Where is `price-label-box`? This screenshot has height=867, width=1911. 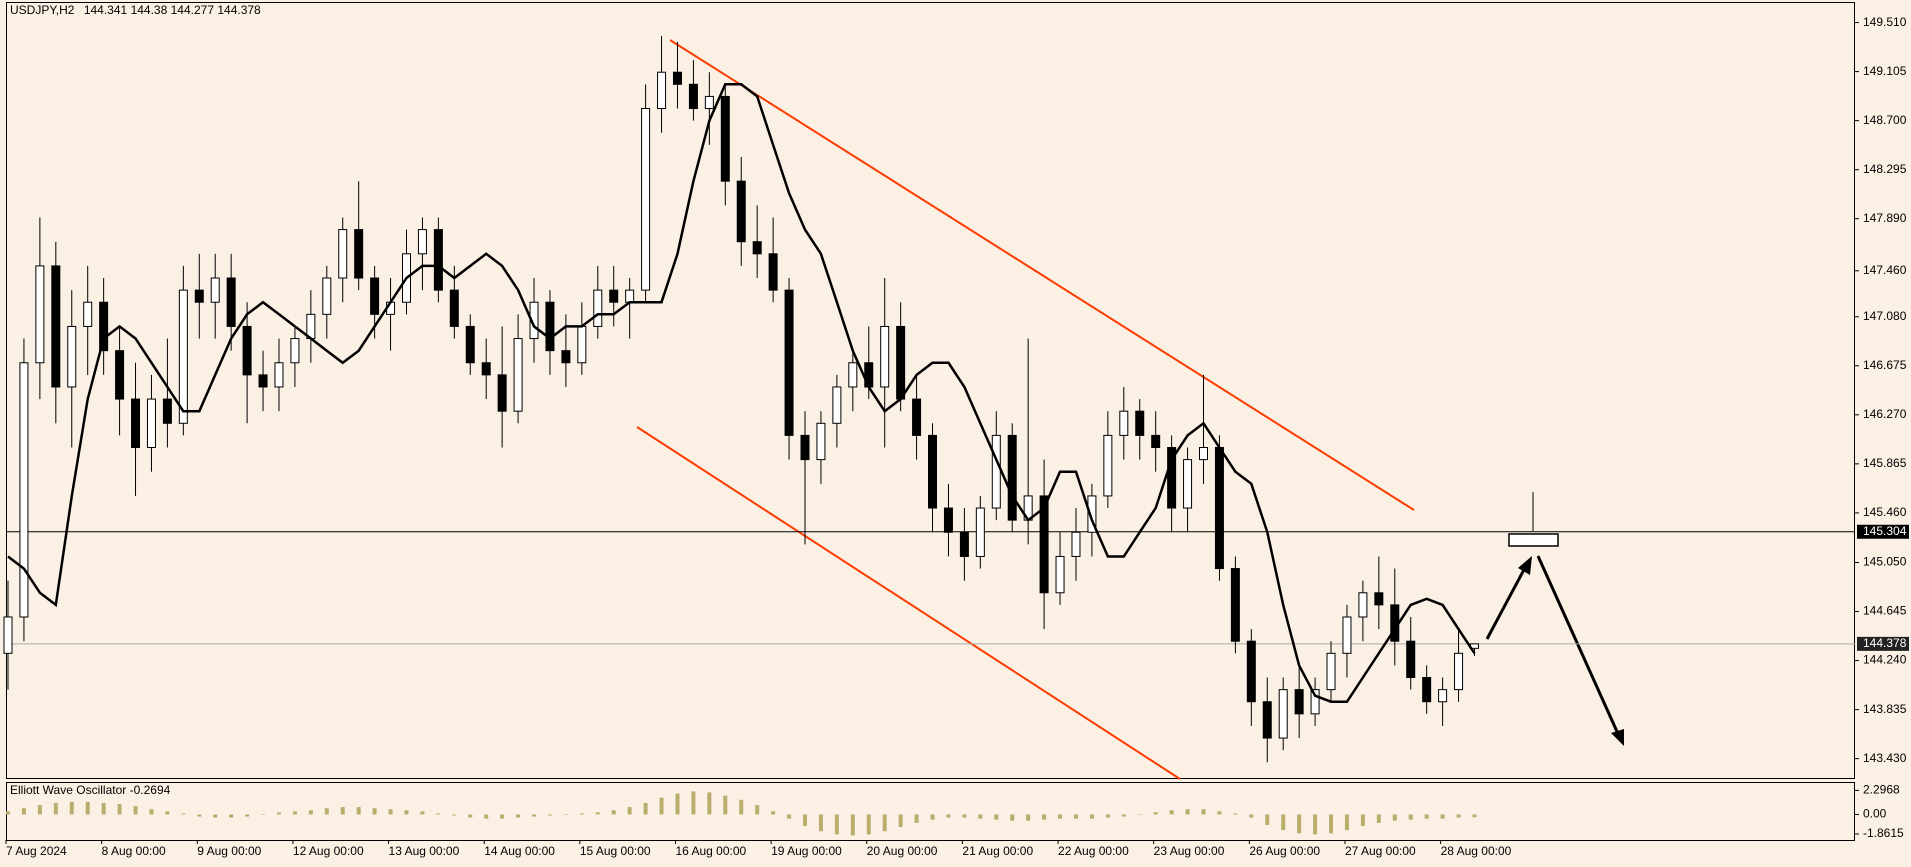
price-label-box is located at coordinates (1883, 531).